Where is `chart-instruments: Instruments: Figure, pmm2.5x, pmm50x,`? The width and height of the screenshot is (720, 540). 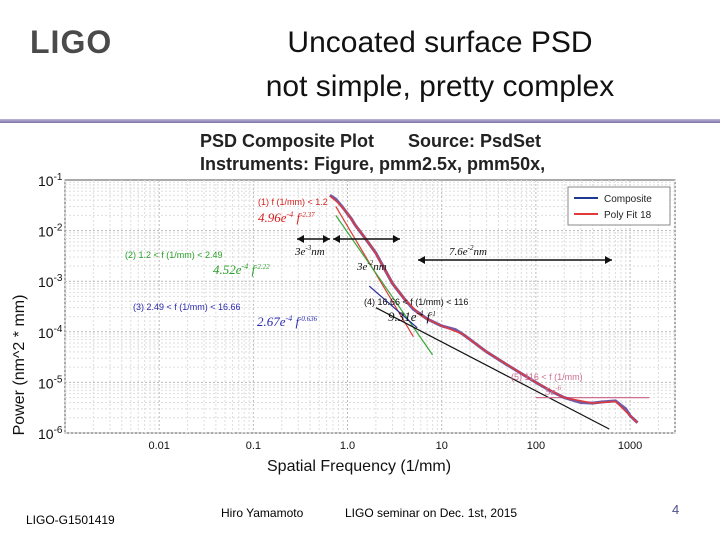 chart-instruments: Instruments: Figure, pmm2.5x, pmm50x, is located at coordinates (372, 164).